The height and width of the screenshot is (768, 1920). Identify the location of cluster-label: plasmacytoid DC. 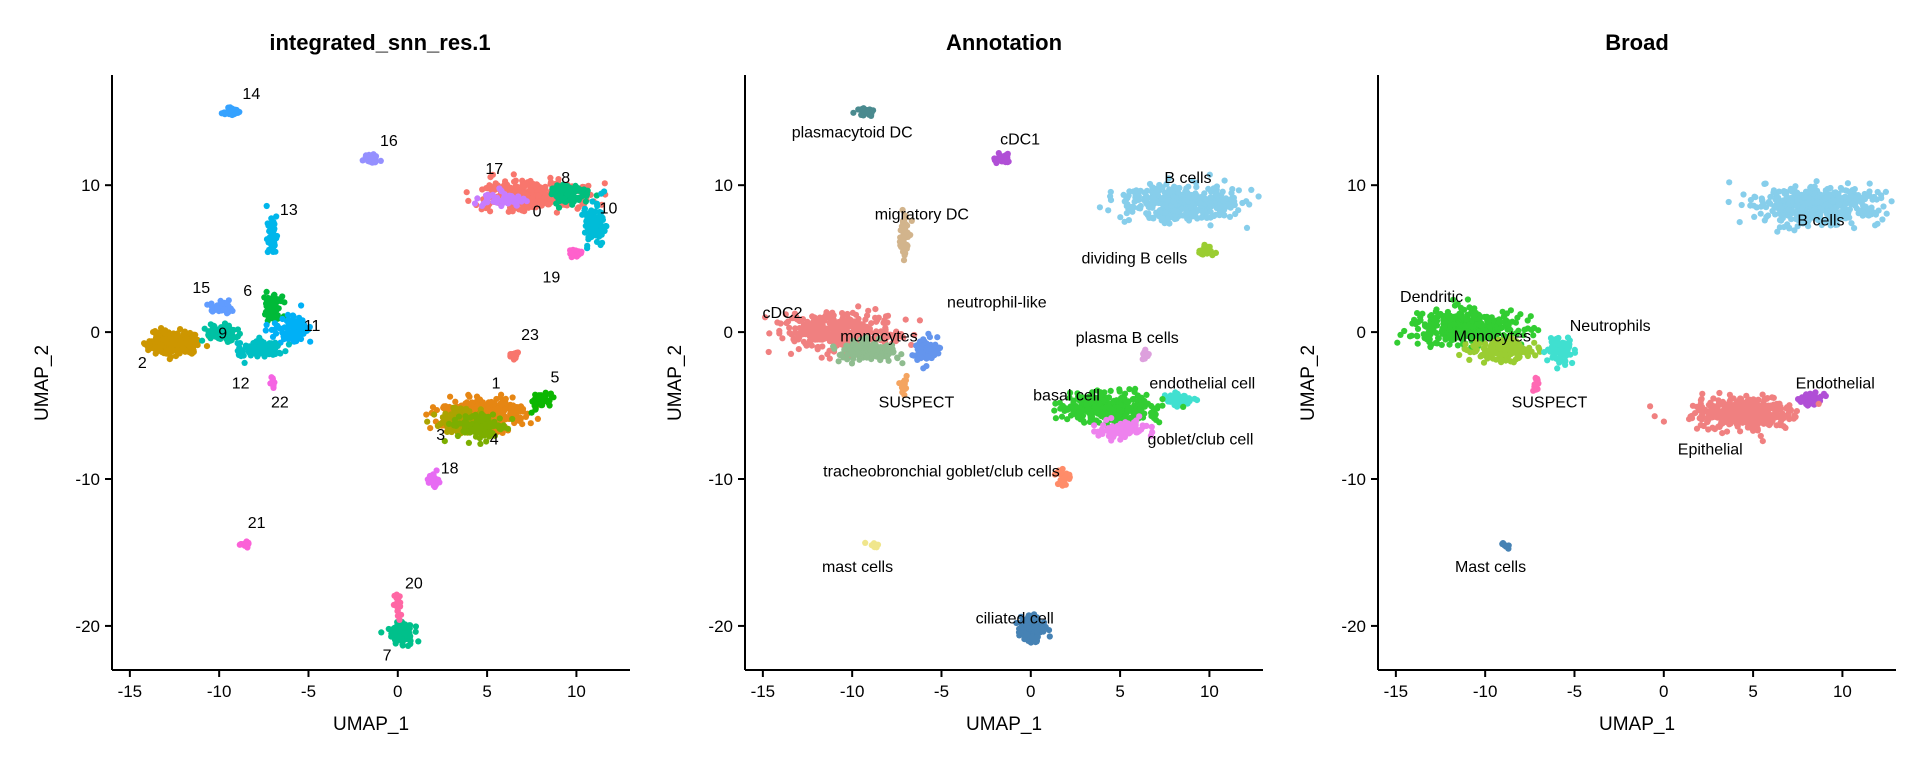
(852, 132).